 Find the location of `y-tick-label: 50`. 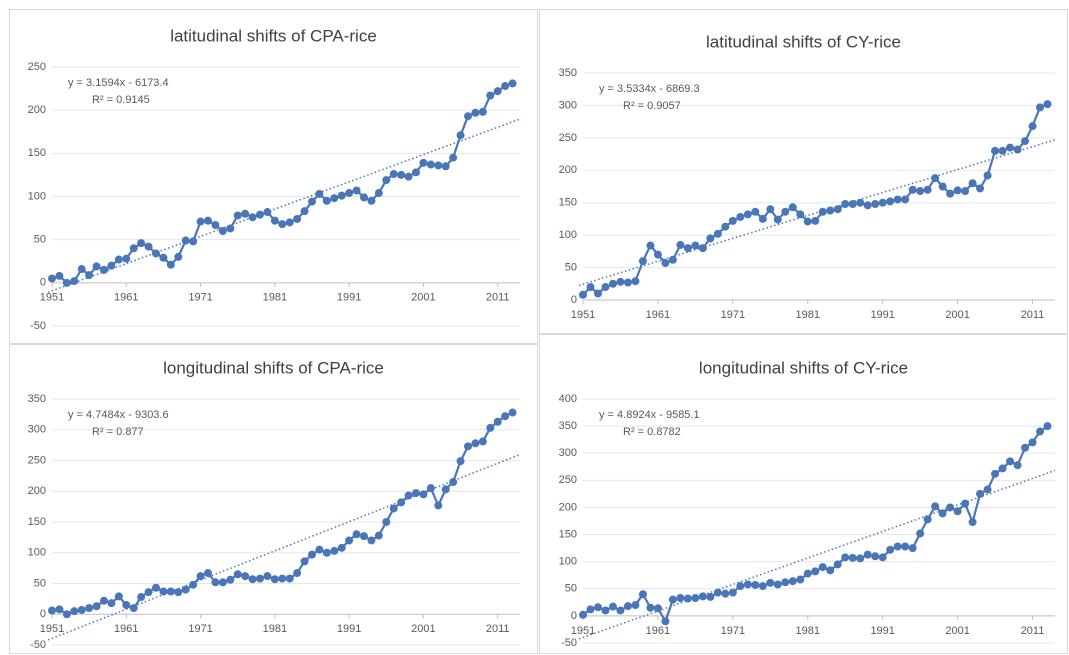

y-tick-label: 50 is located at coordinates (40, 583).